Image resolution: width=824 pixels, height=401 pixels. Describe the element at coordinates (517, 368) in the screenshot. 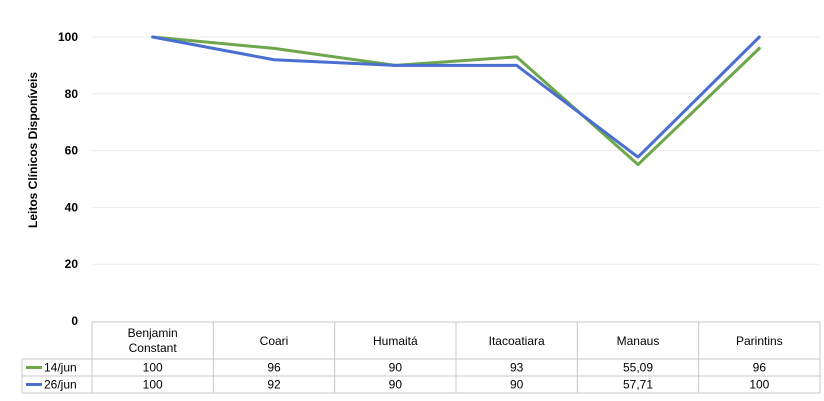

I see `table-cell-value: 93` at that location.